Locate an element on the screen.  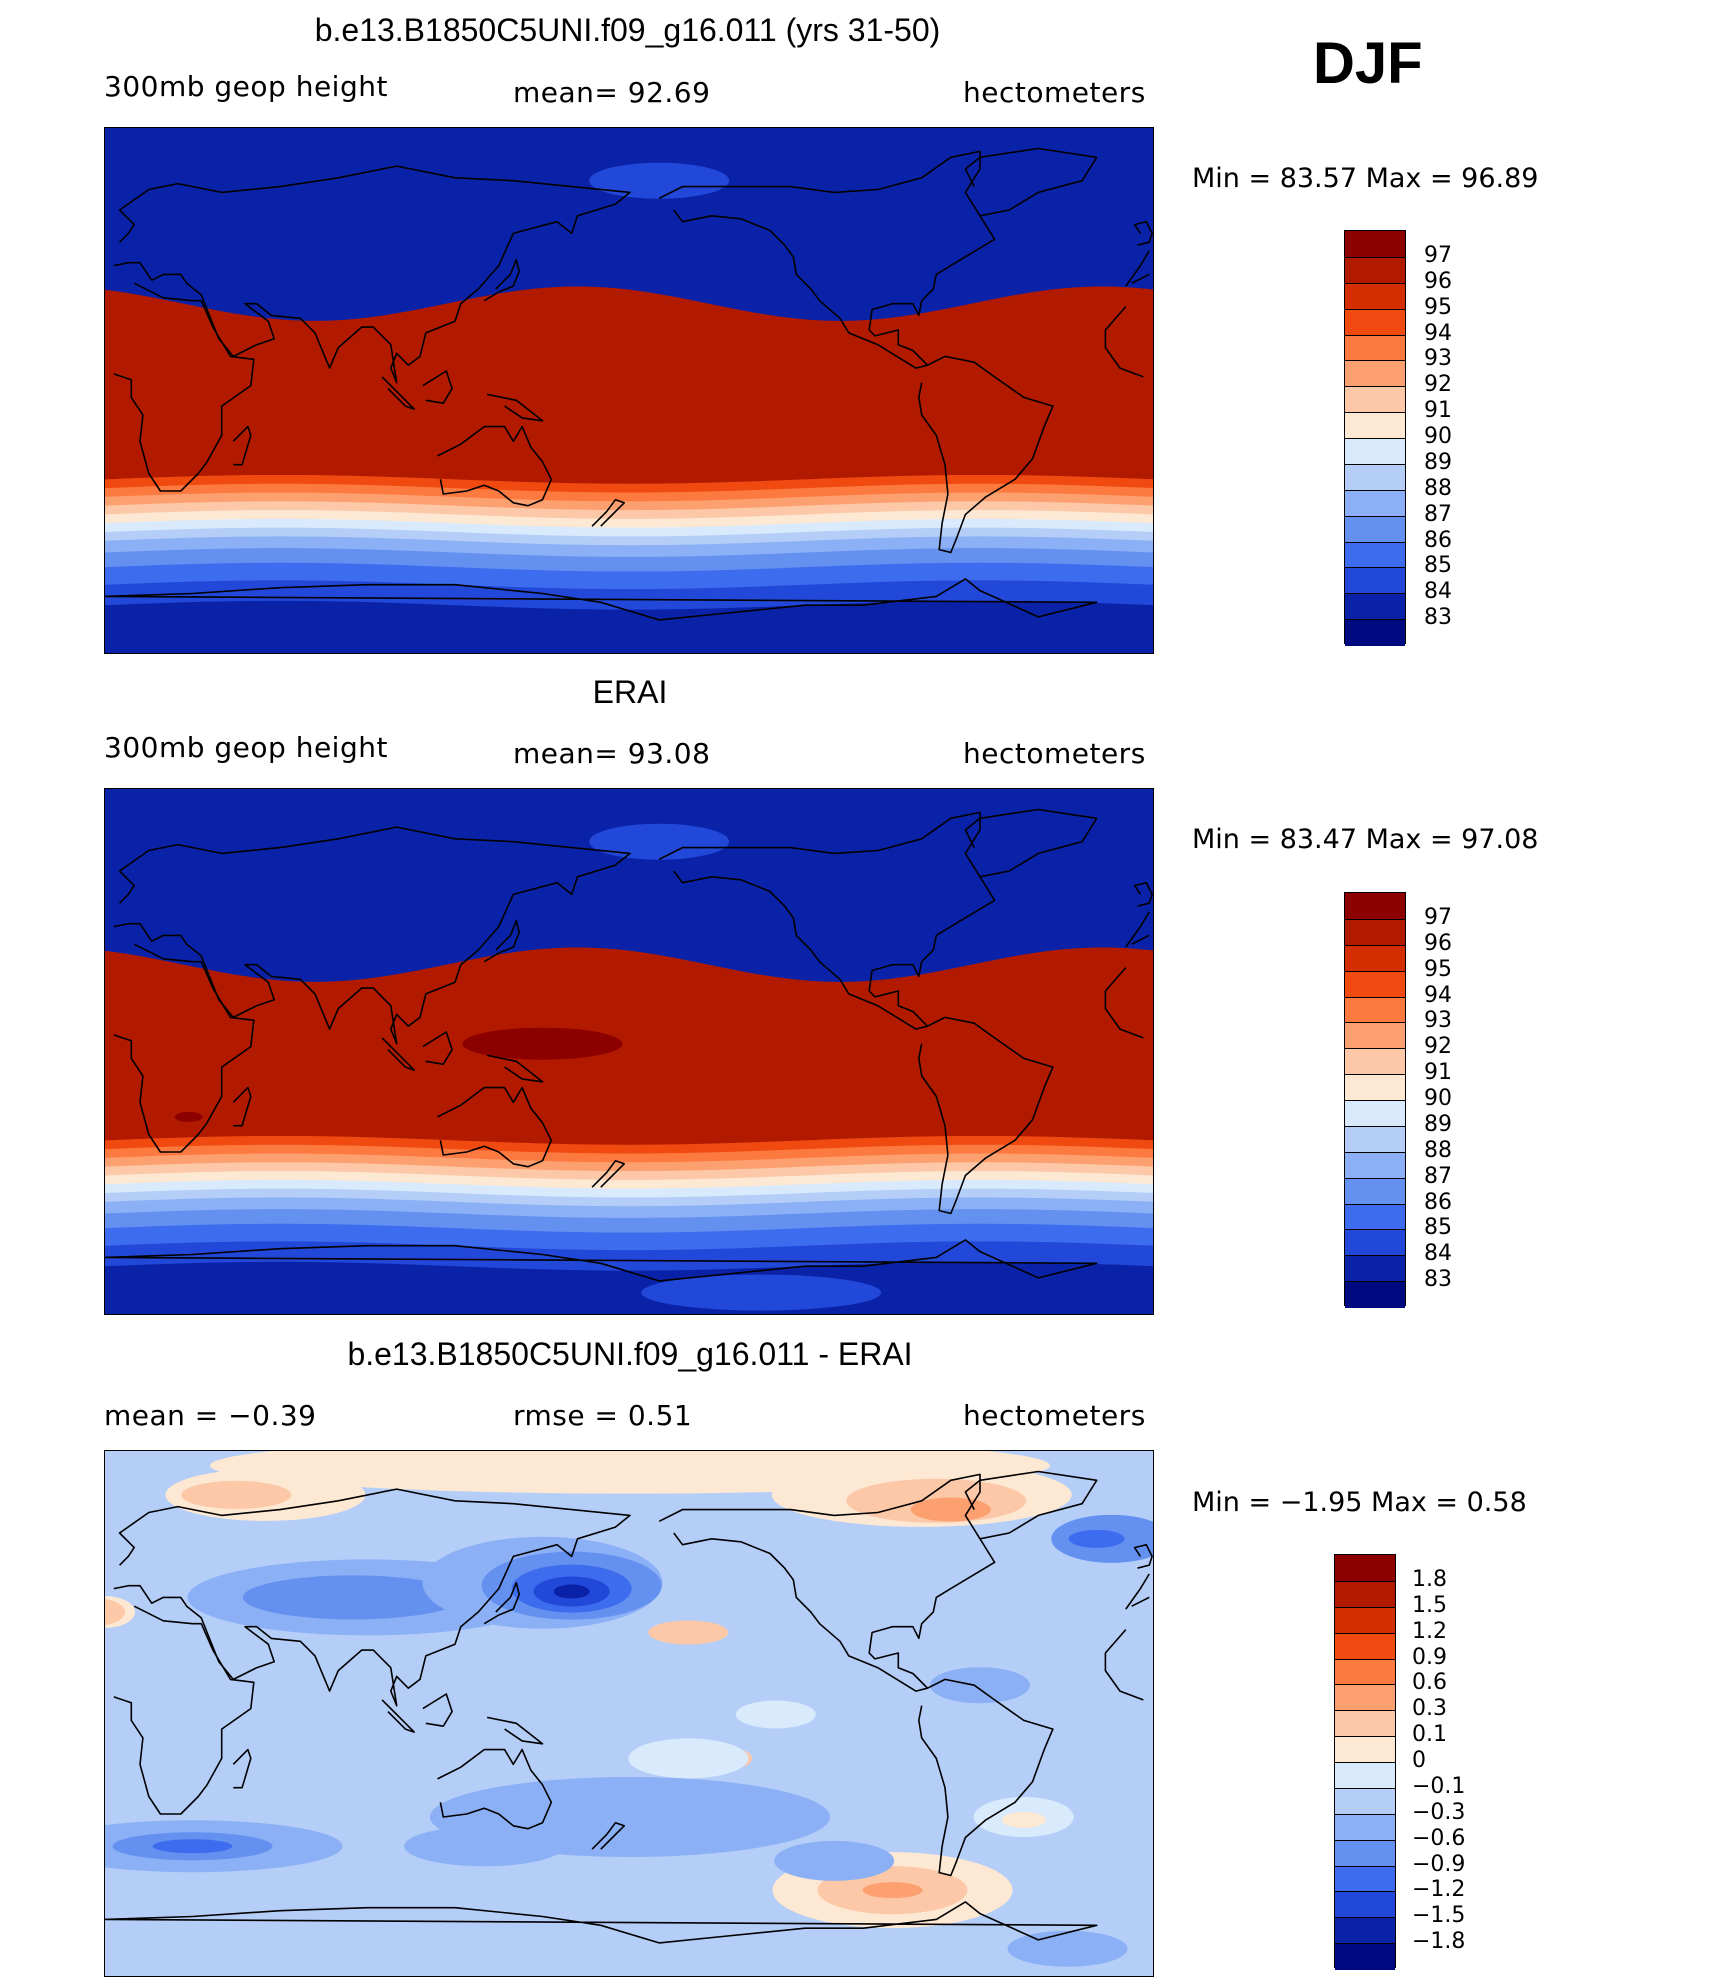
panel1-colorbar is located at coordinates (1375, 438).